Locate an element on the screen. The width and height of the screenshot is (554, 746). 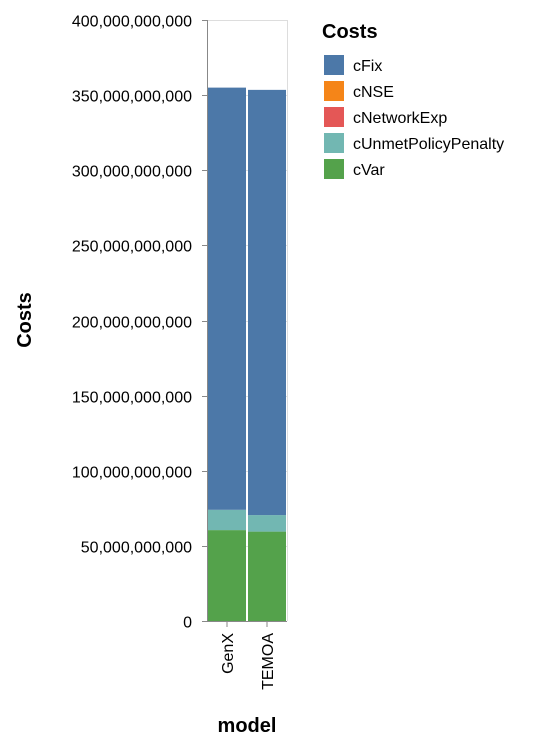
x-tick-label: GenX is located at coordinates (228, 653).